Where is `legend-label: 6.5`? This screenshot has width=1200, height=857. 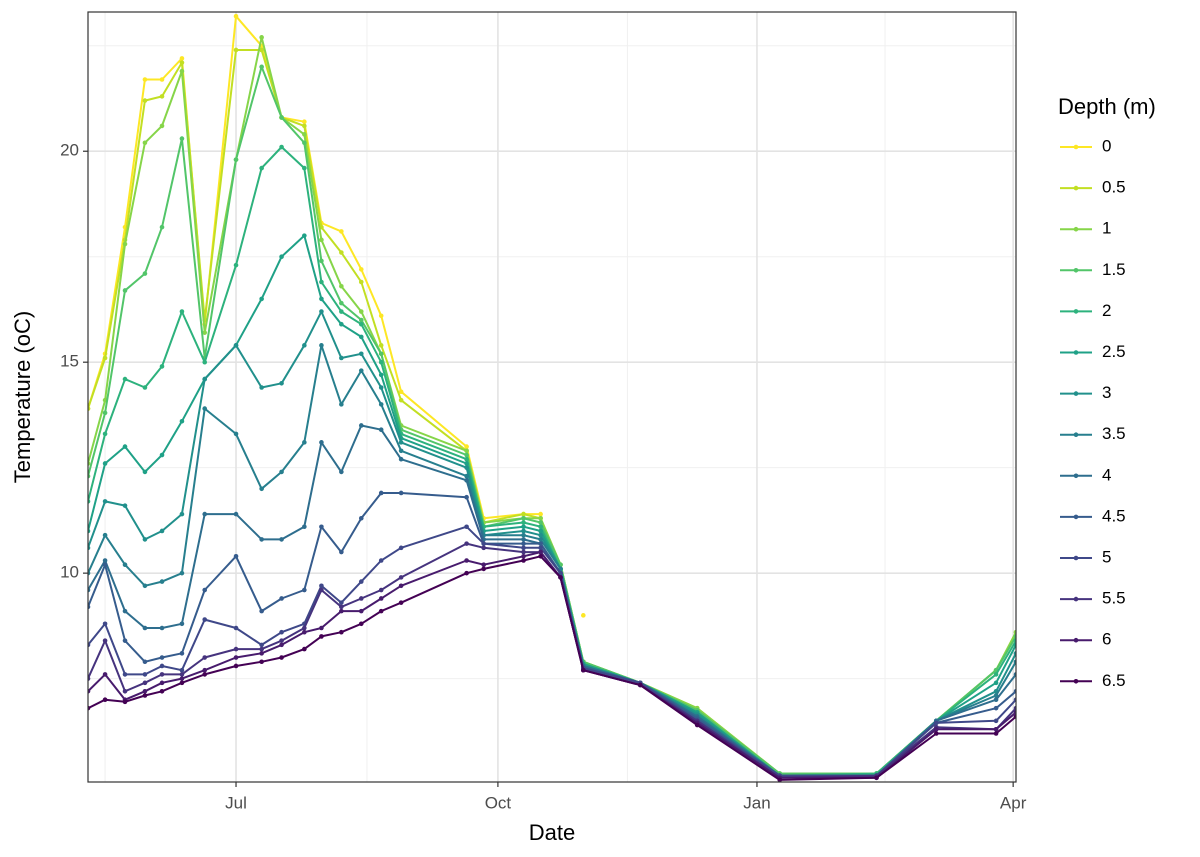
legend-label: 6.5 is located at coordinates (1114, 680).